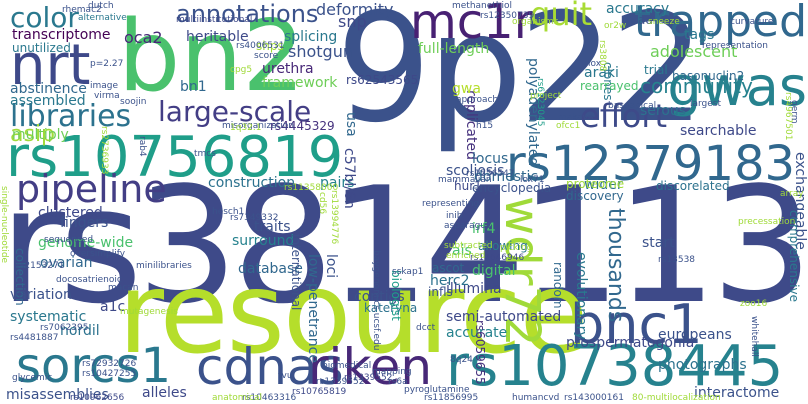 The image size is (808, 404). What do you see at coordinates (568, 126) in the screenshot?
I see `word: ofcc1` at bounding box center [568, 126].